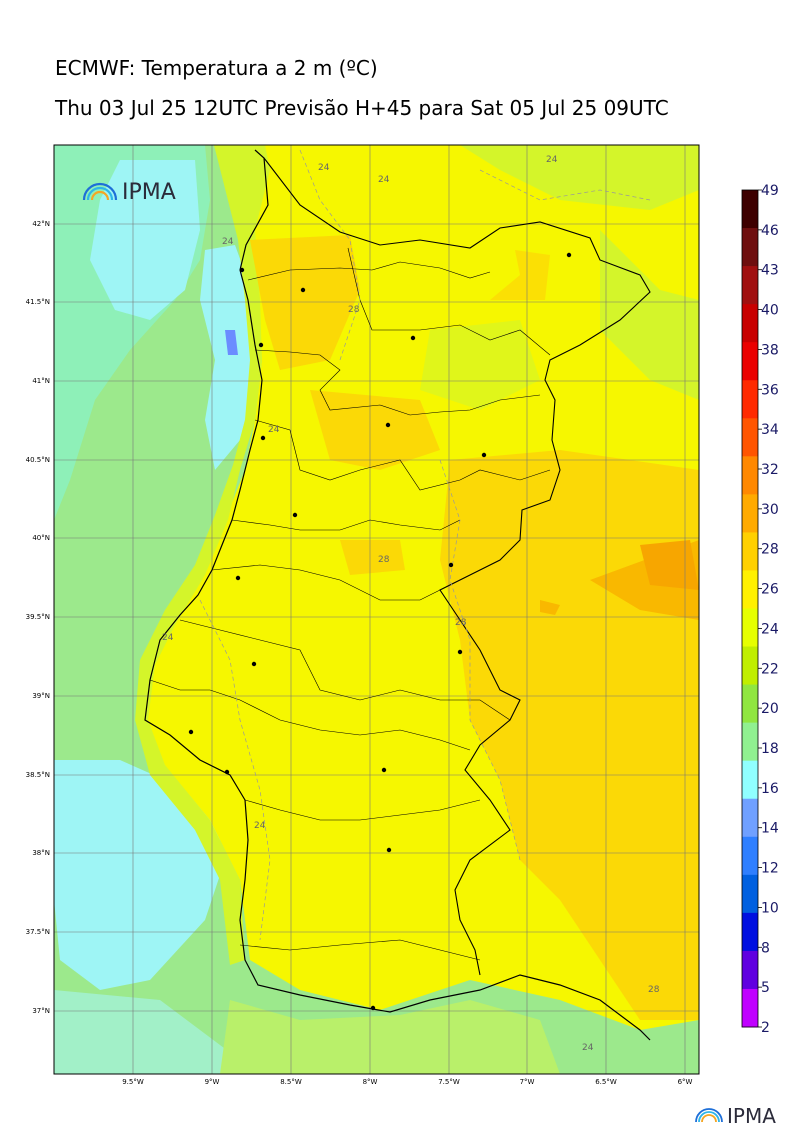 The width and height of the screenshot is (800, 1131). Describe the element at coordinates (100, 191) in the screenshot. I see `ipma-logo-mark` at that location.